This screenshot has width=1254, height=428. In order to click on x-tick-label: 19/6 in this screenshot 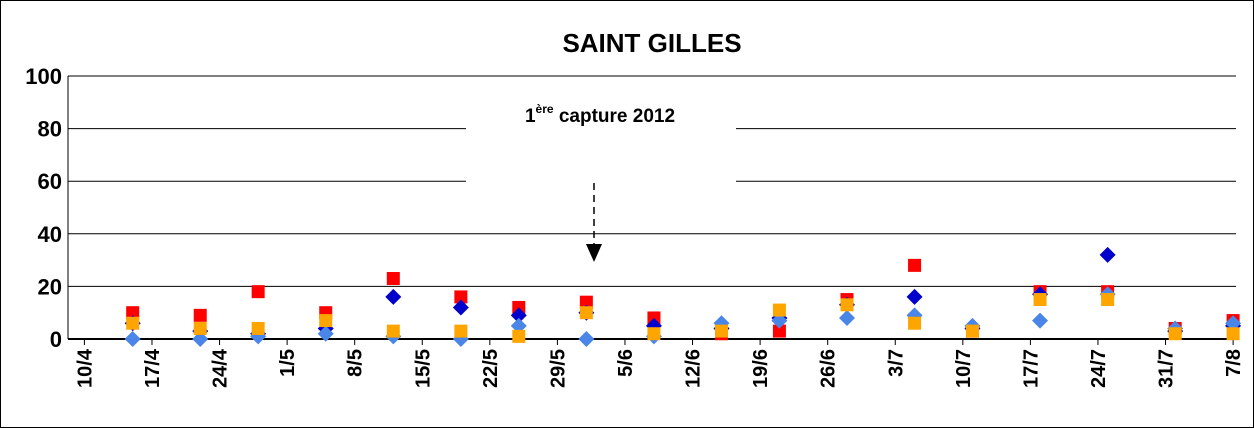, I will do `click(761, 368)`.